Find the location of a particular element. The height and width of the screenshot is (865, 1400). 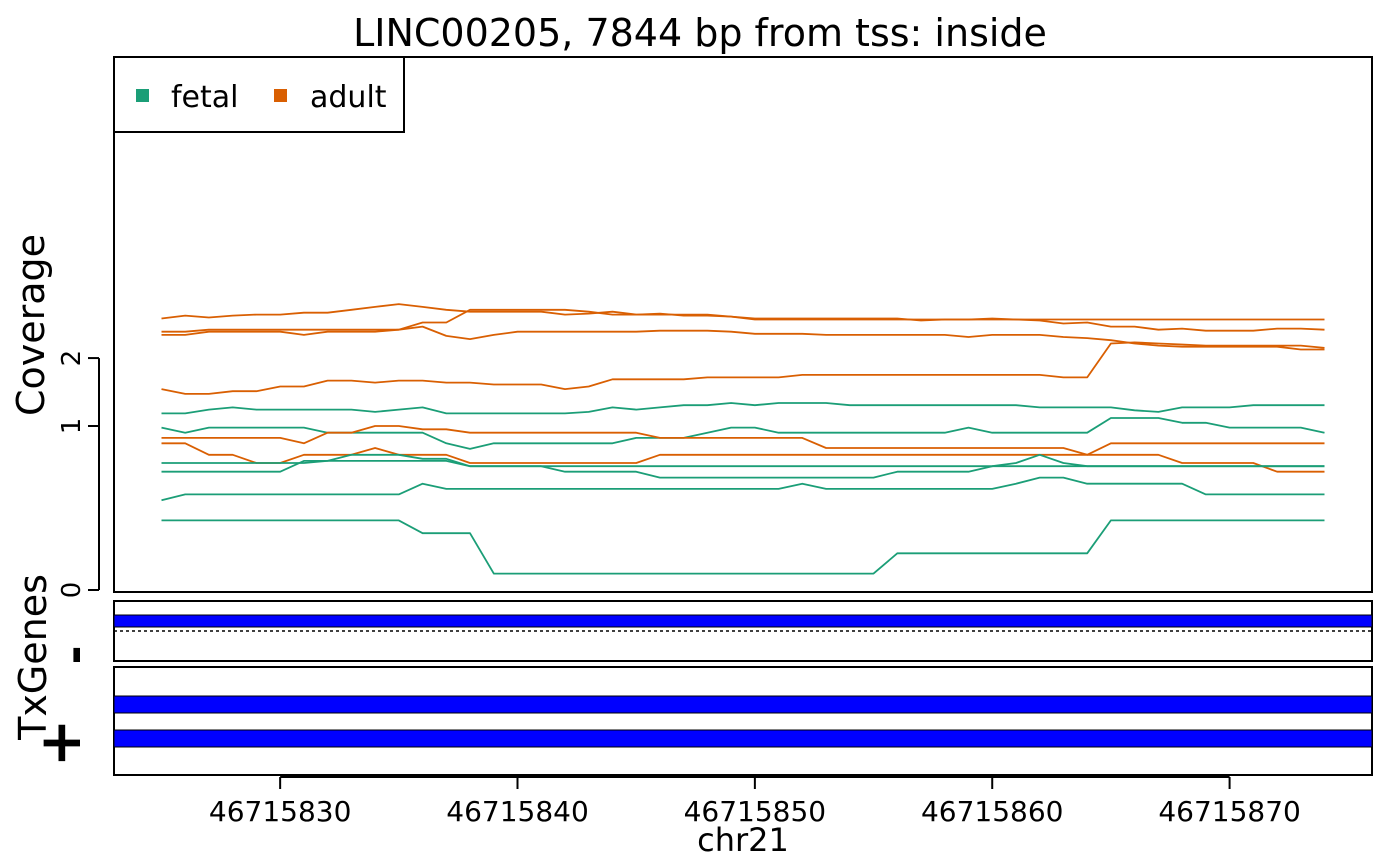

legend-label-fetal: fetal is located at coordinates (205, 97).